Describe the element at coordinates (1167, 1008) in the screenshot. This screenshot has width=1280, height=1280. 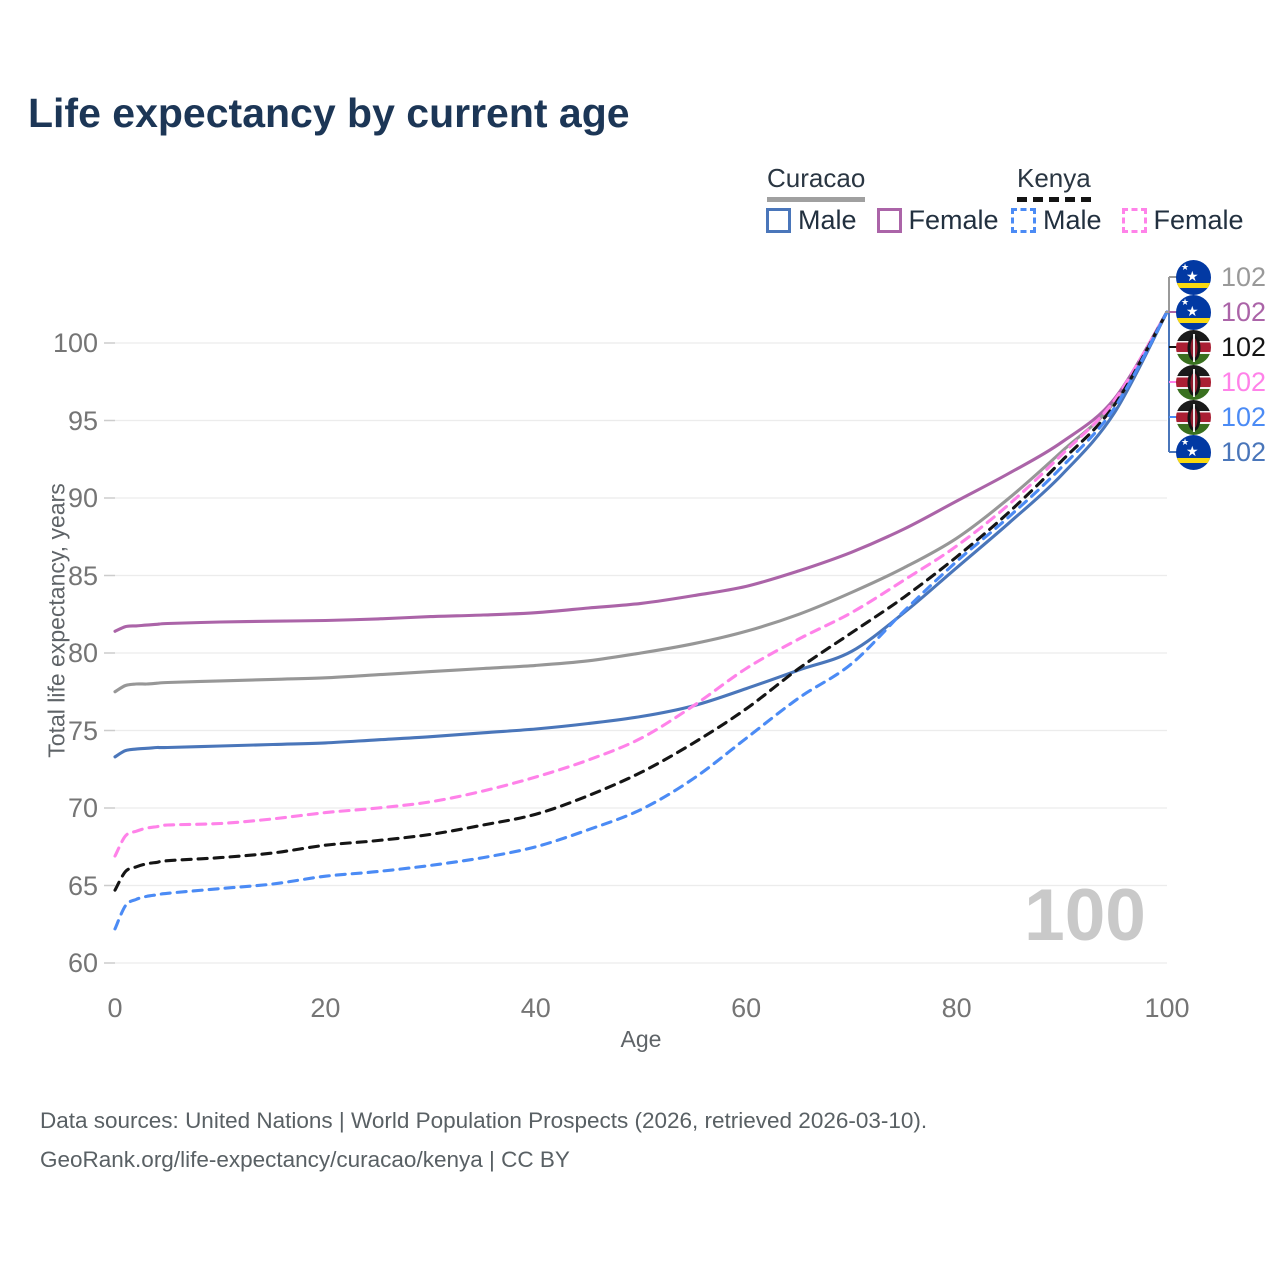
I see `x-tick-label: 100` at that location.